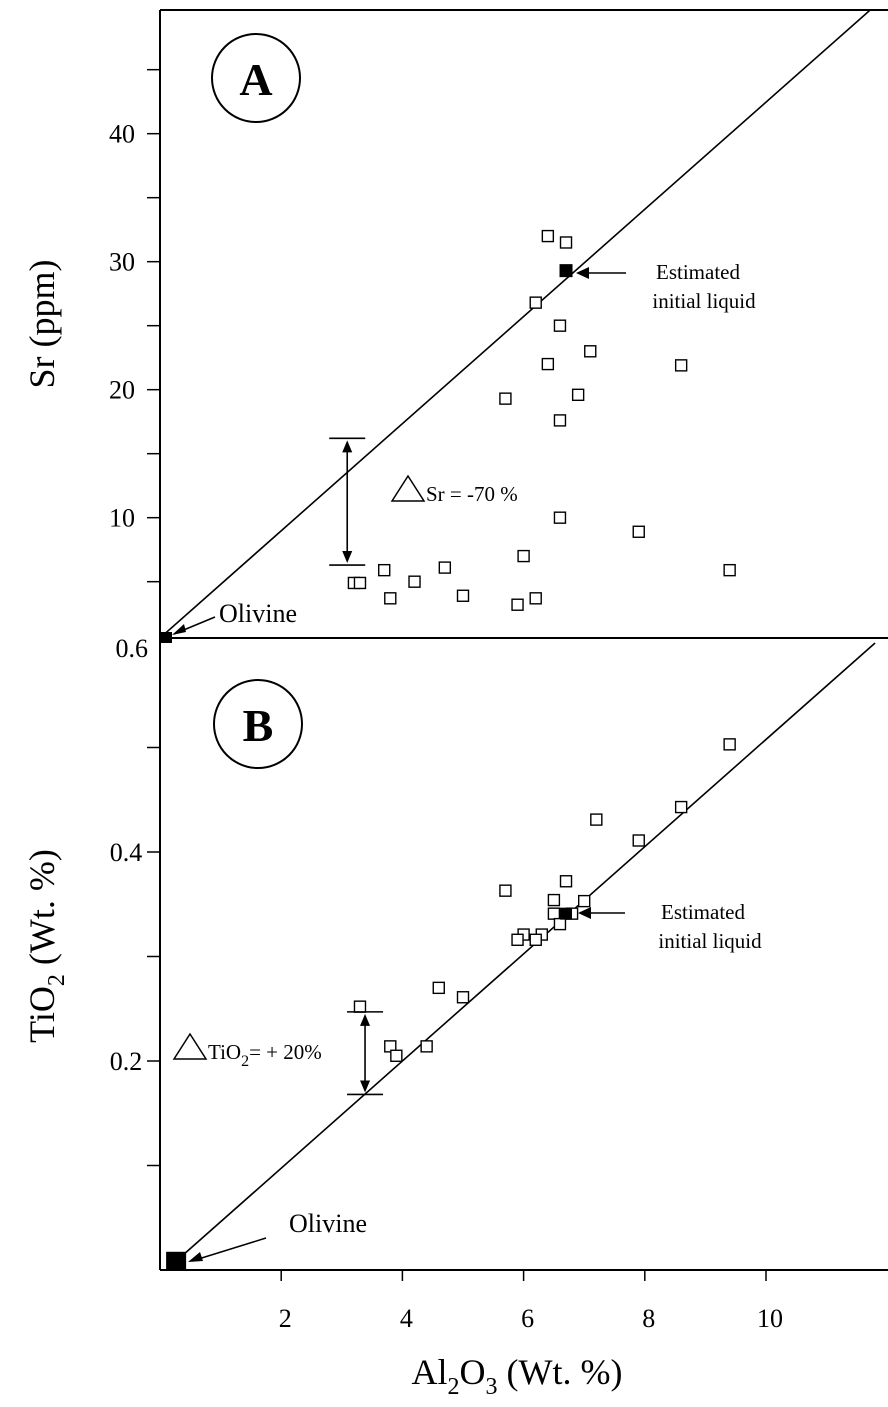 Image resolution: width=888 pixels, height=1407 pixels. Describe the element at coordinates (134, 325) in the screenshot. I see `panel-a-y-ticks: 10 20 30 40` at that location.